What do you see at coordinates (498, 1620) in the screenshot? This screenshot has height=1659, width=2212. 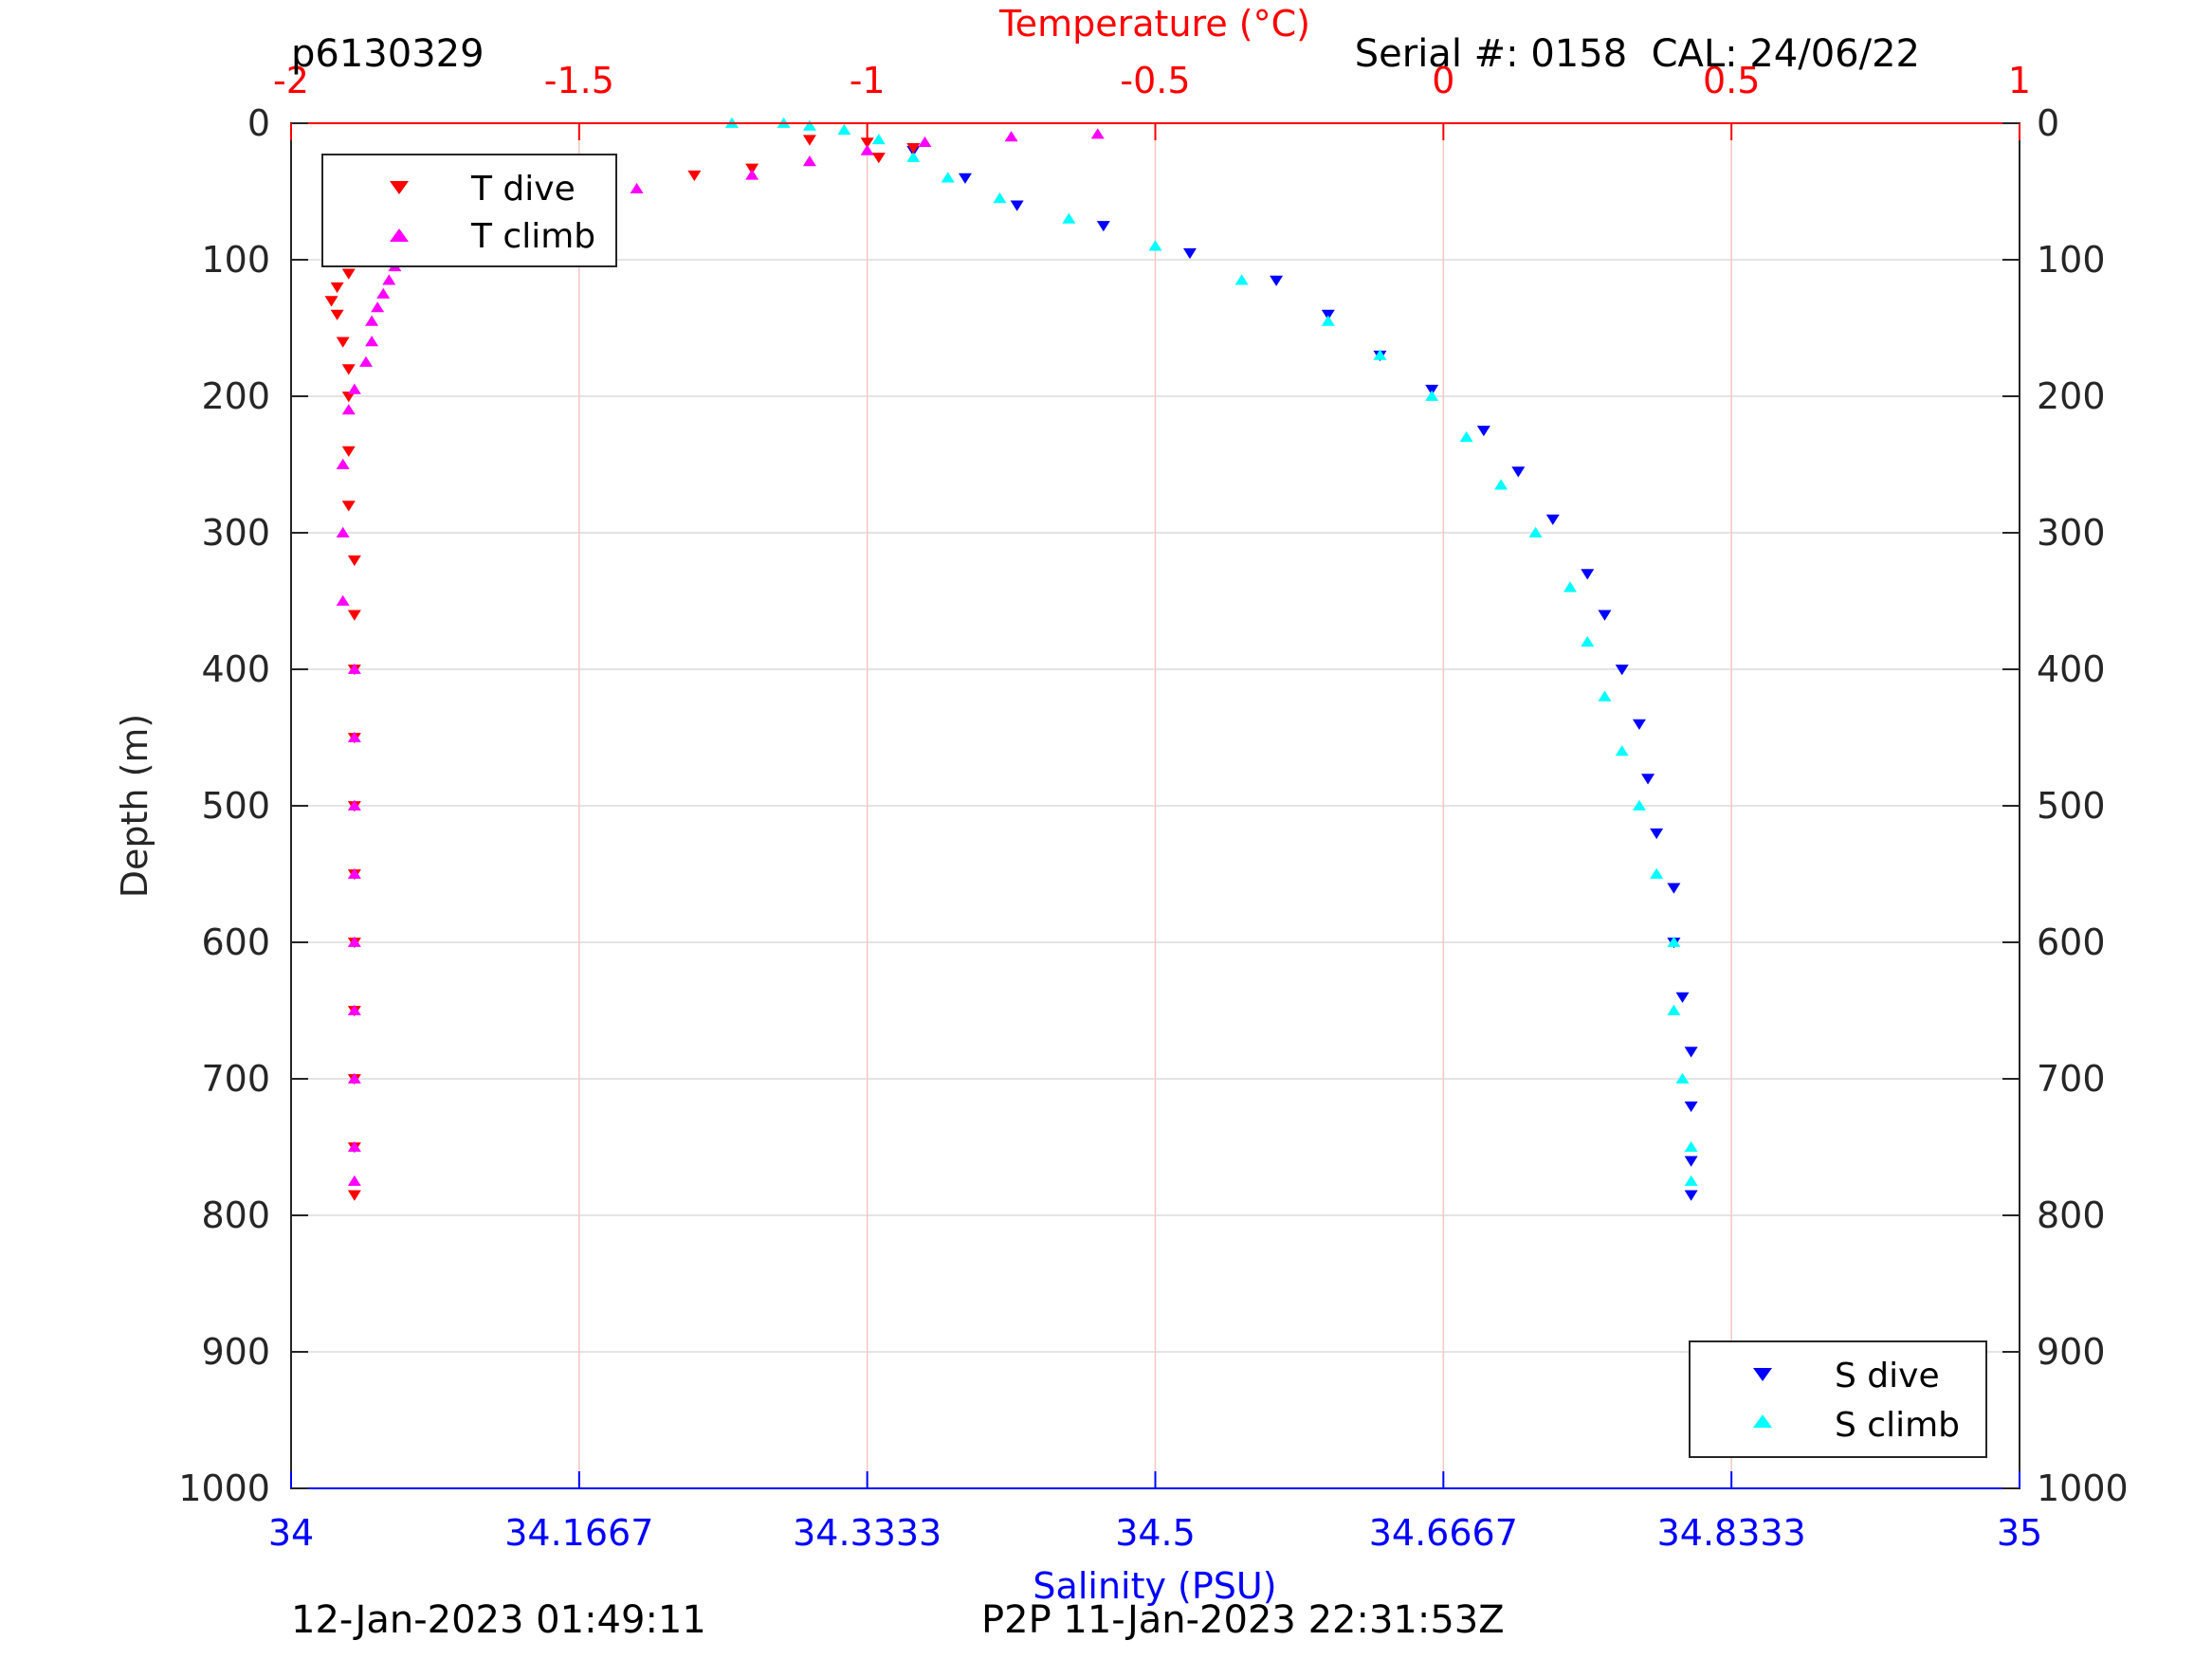 I see `timestamp-label: 12-Jan-2023 01:49:11` at bounding box center [498, 1620].